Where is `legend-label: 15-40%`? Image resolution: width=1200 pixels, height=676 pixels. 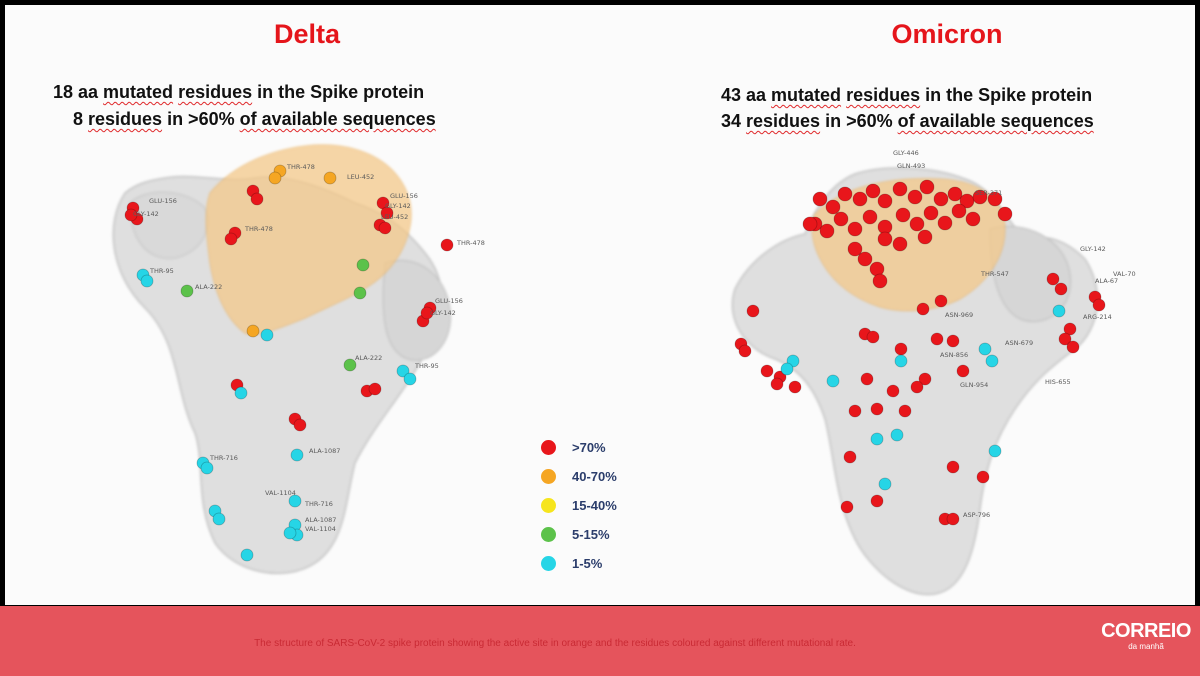
legend-label: 15-40% is located at coordinates (594, 505).